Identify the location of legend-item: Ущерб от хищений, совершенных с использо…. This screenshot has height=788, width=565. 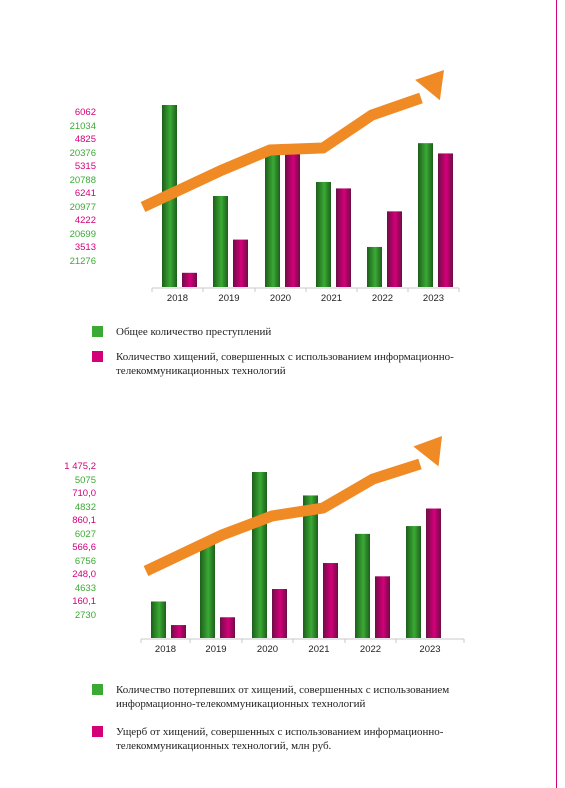
(302, 739).